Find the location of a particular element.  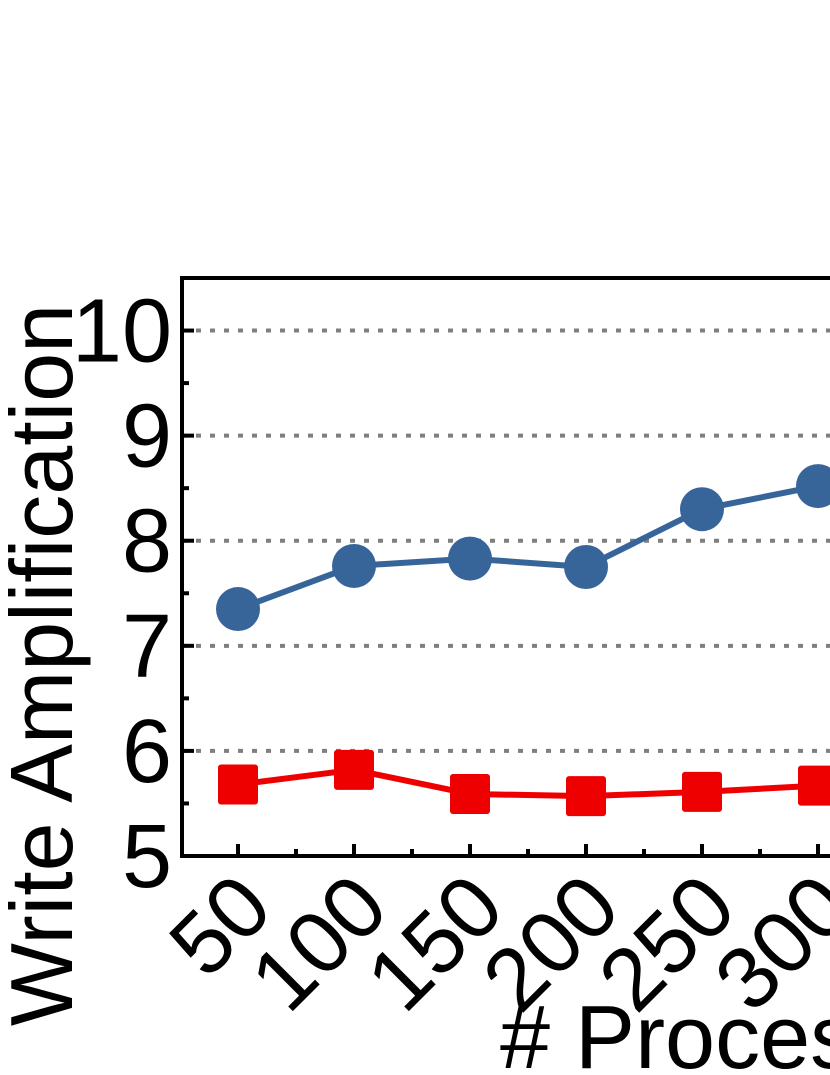

y-tick-label-5: 5 is located at coordinates (147, 857).